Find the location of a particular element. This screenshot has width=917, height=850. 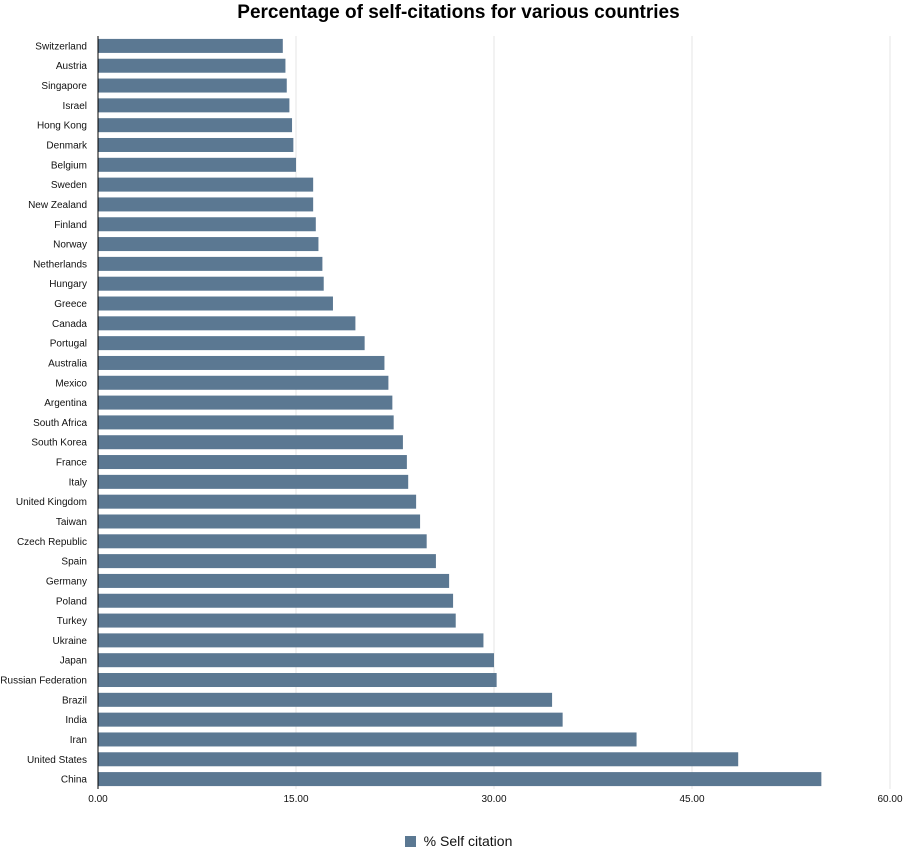

category-label: Hungary is located at coordinates (68, 284).